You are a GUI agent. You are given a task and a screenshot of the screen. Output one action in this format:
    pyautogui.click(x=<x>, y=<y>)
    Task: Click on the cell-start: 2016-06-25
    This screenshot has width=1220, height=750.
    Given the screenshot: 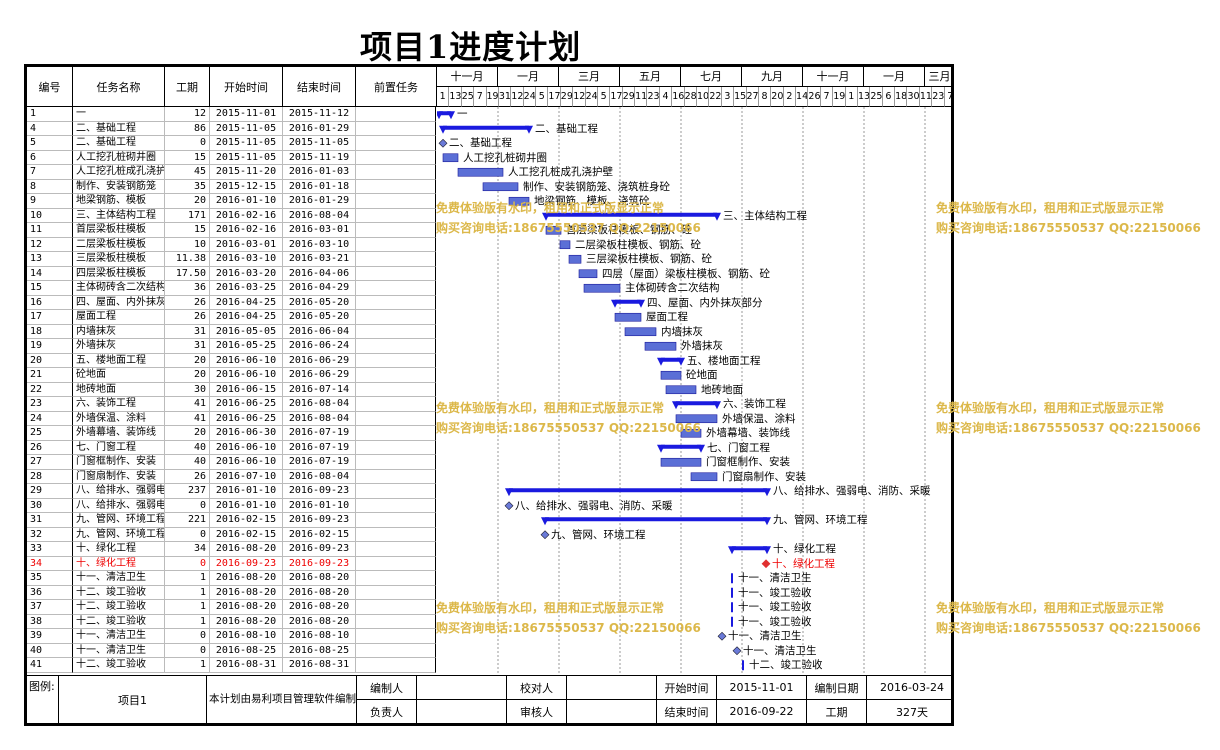 What is the action you would take?
    pyautogui.click(x=246, y=404)
    